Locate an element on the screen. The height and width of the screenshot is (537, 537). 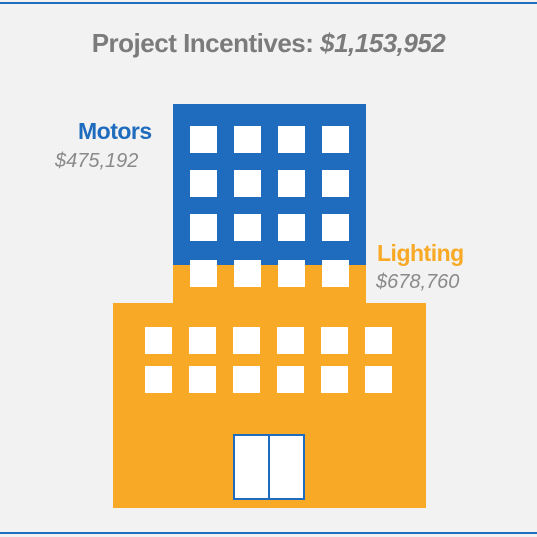
motors-value: $475,192 is located at coordinates (97, 161).